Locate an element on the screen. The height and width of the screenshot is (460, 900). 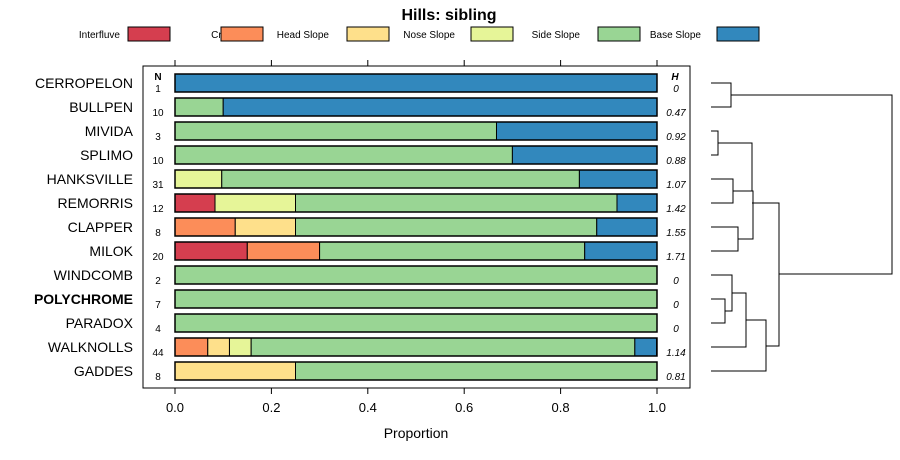
site-label: BULLPEN is located at coordinates (101, 107).